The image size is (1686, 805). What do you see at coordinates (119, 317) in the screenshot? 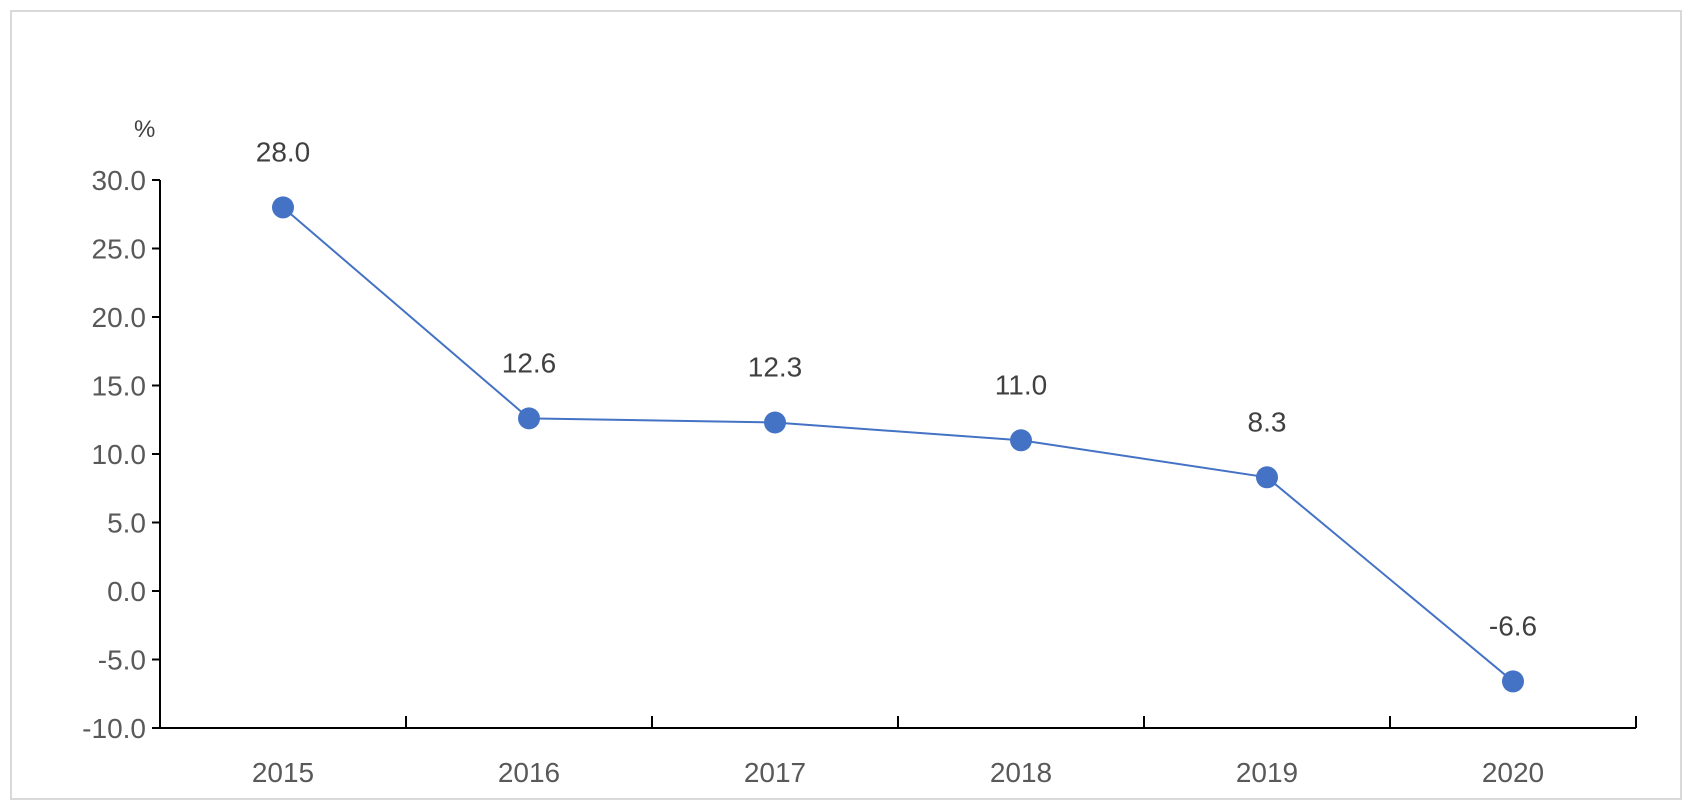
I see `y-tick-label: 20.0` at bounding box center [119, 317].